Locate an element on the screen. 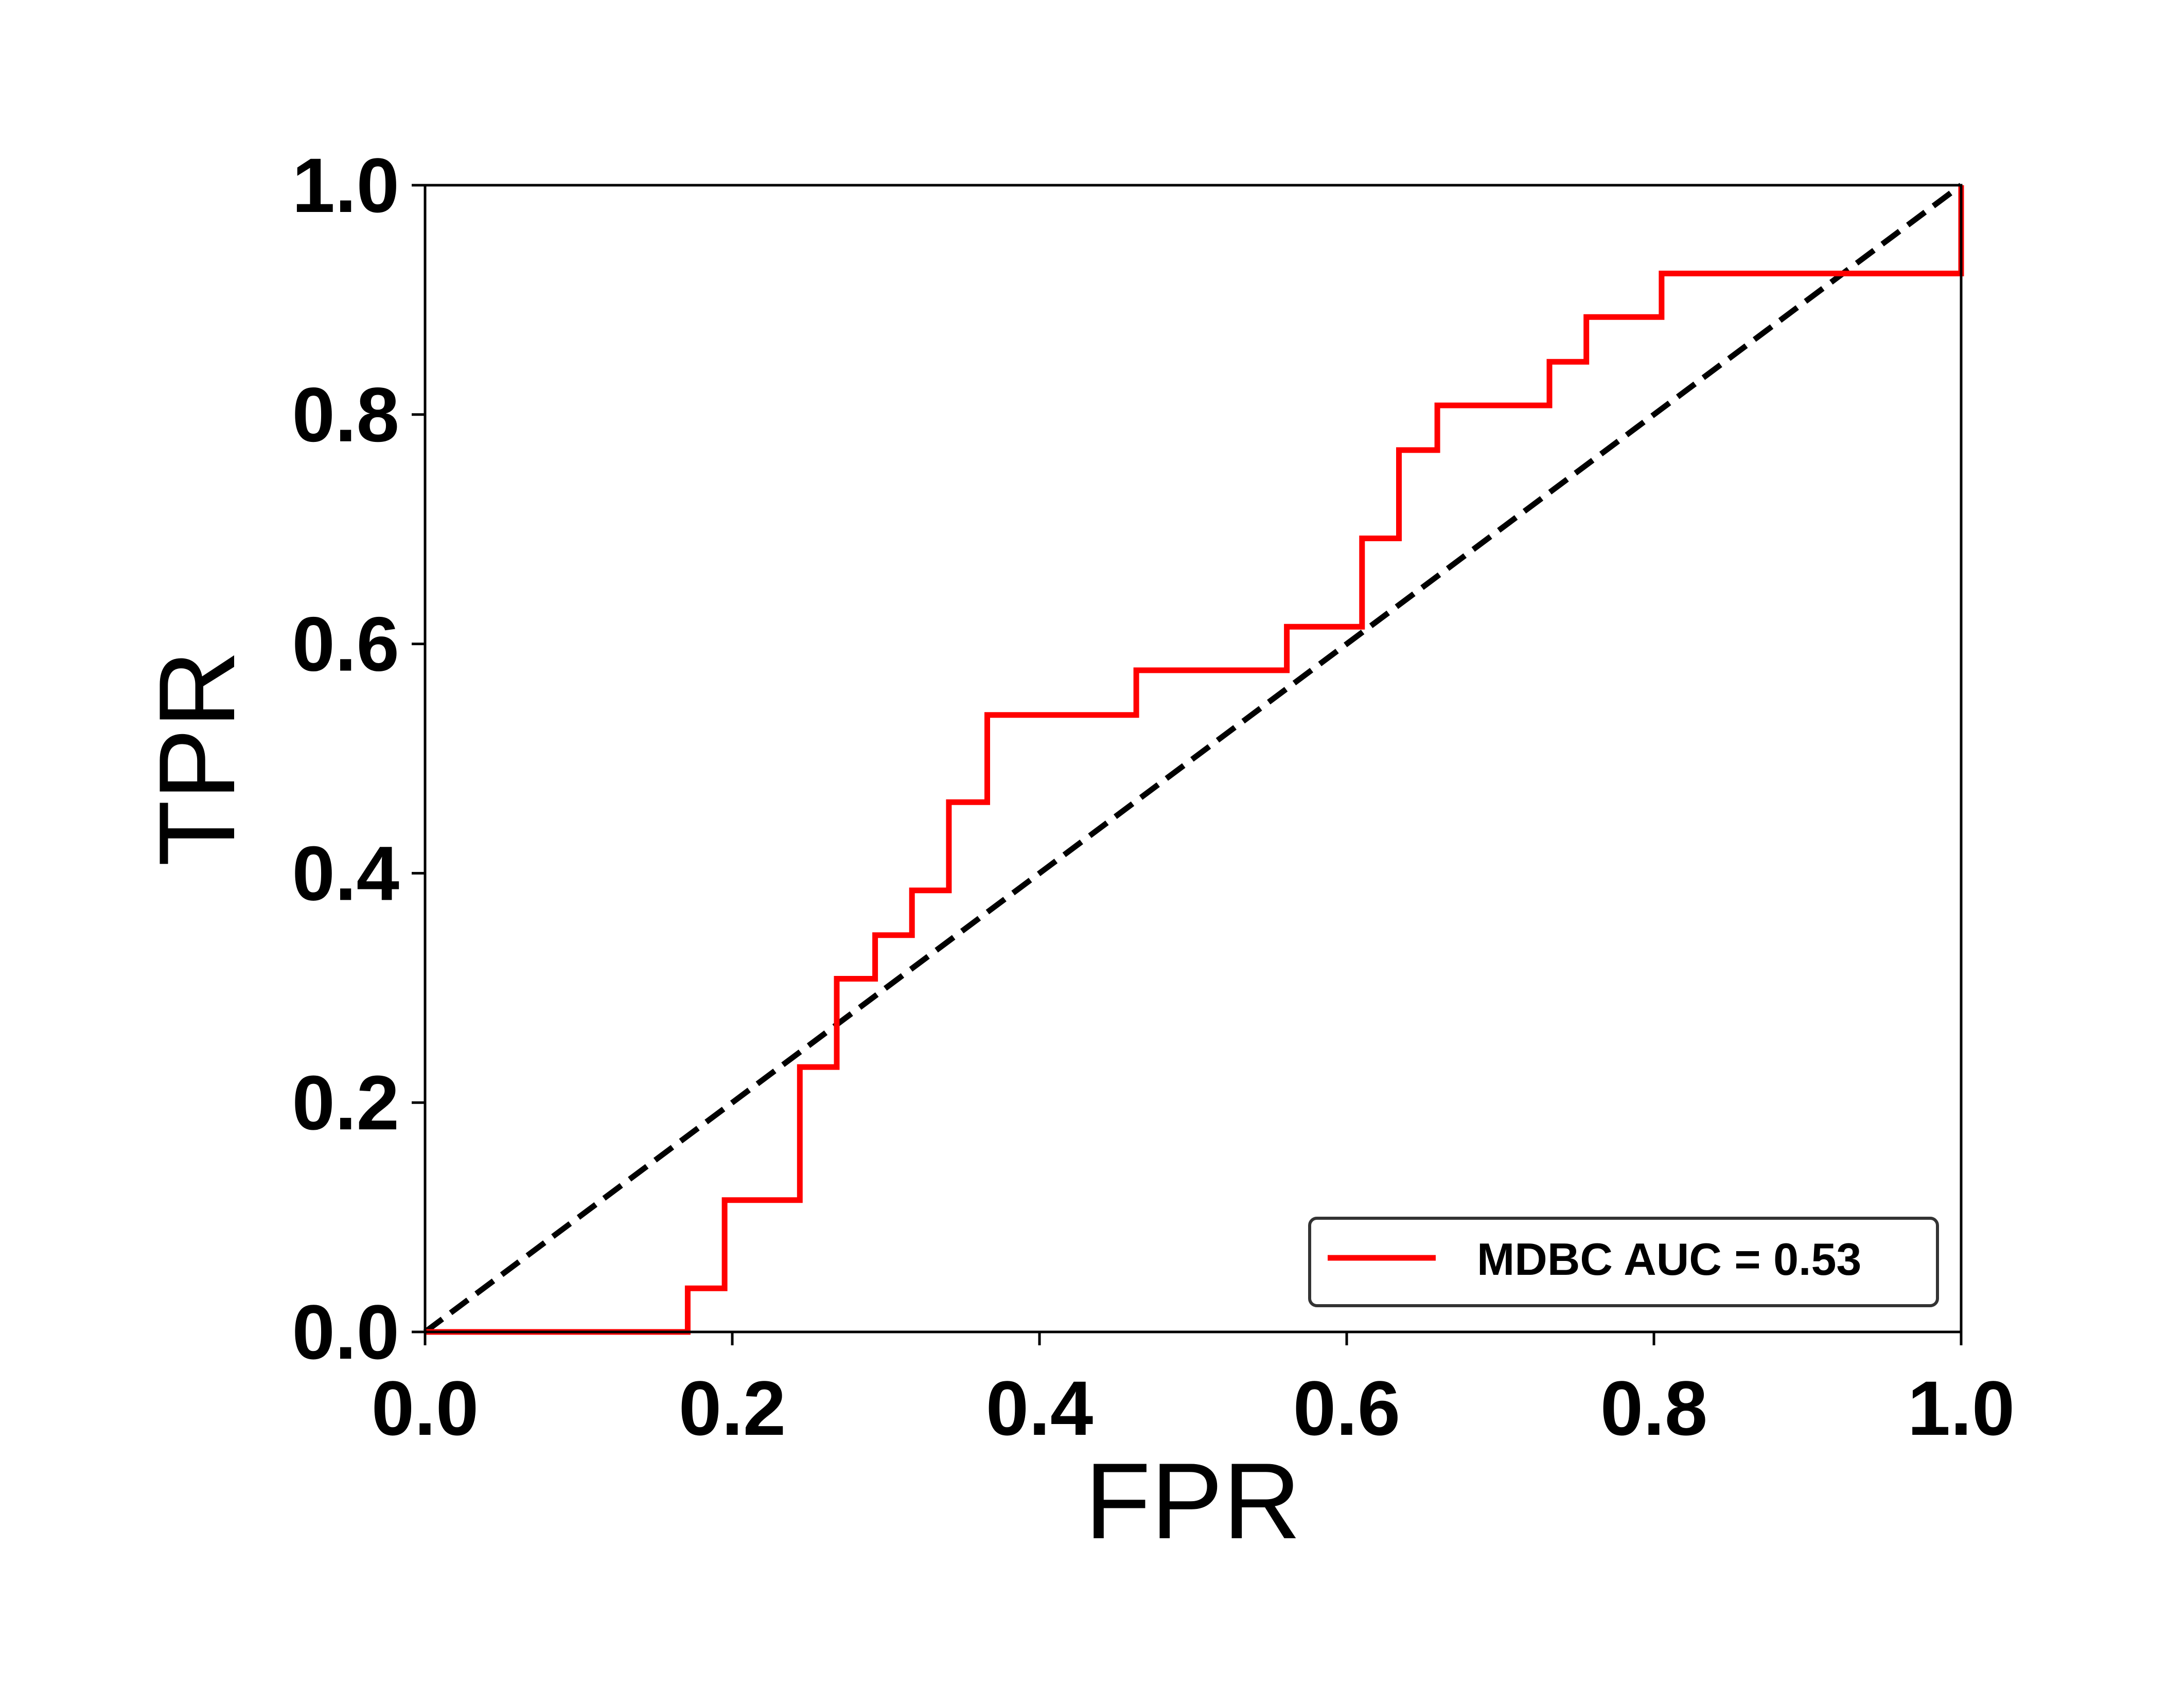 Image resolution: width=2168 pixels, height=1708 pixels. x-tick-label: 0.4 is located at coordinates (1040, 1408).